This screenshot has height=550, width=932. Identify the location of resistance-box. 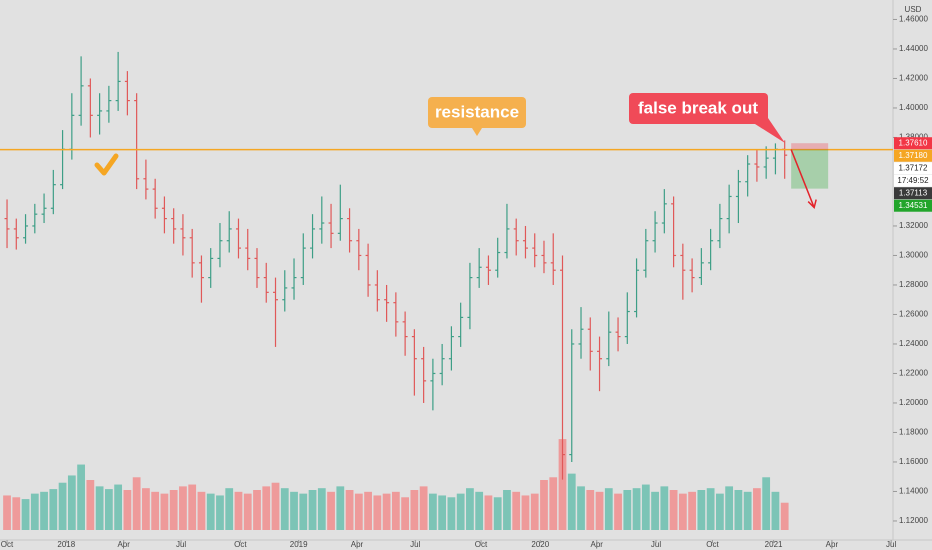
(477, 112).